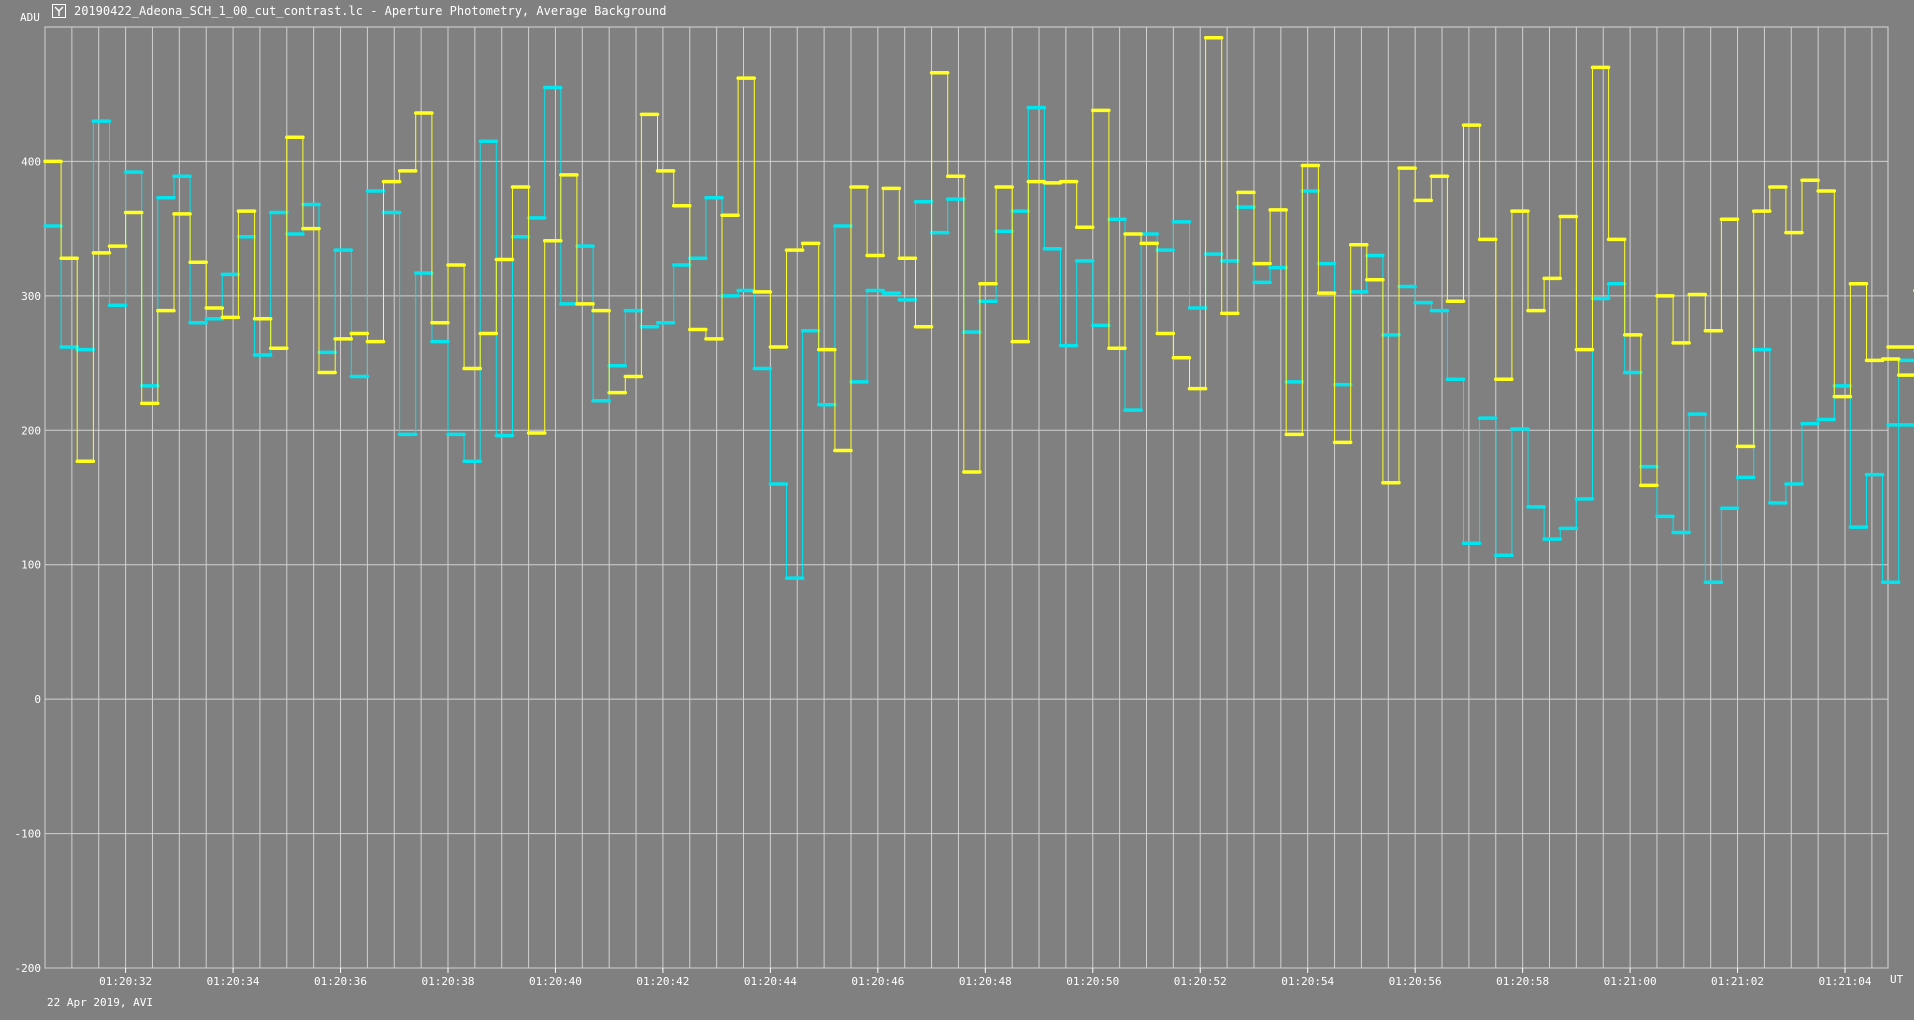 This screenshot has height=1020, width=1914. Describe the element at coordinates (37, 699) in the screenshot. I see `y-tick-label: 0` at that location.